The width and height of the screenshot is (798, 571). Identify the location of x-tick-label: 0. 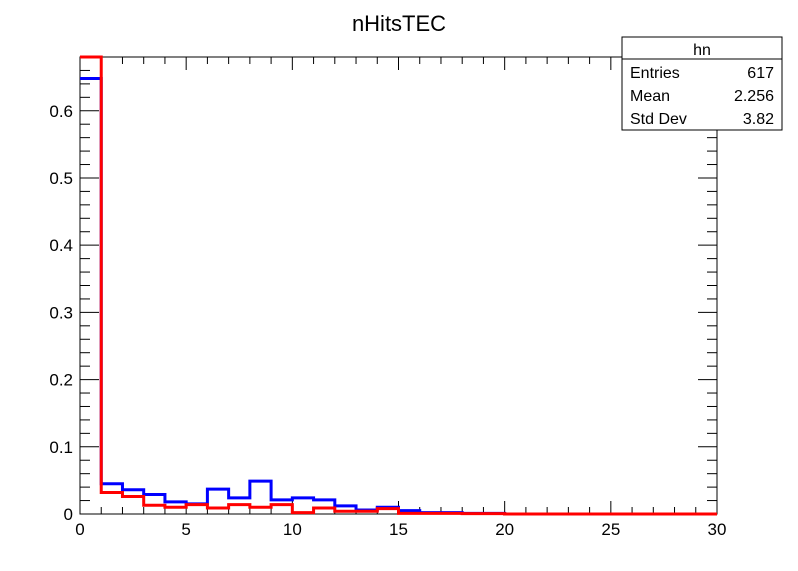
(79, 529).